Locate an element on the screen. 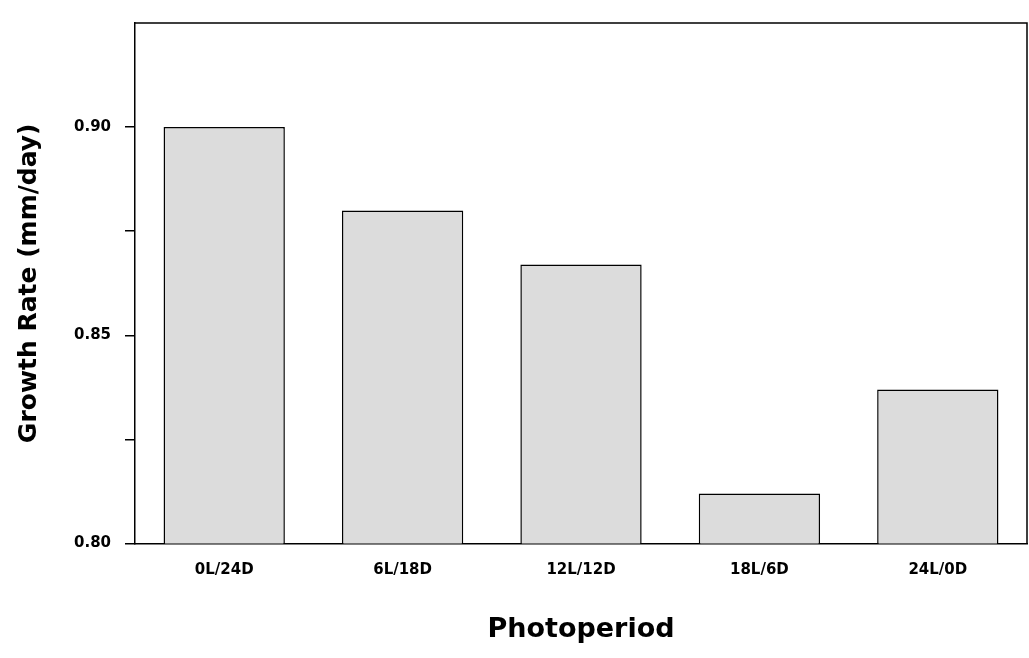 This screenshot has width=1029, height=658. y-tick-label: 0.90 is located at coordinates (92, 126).